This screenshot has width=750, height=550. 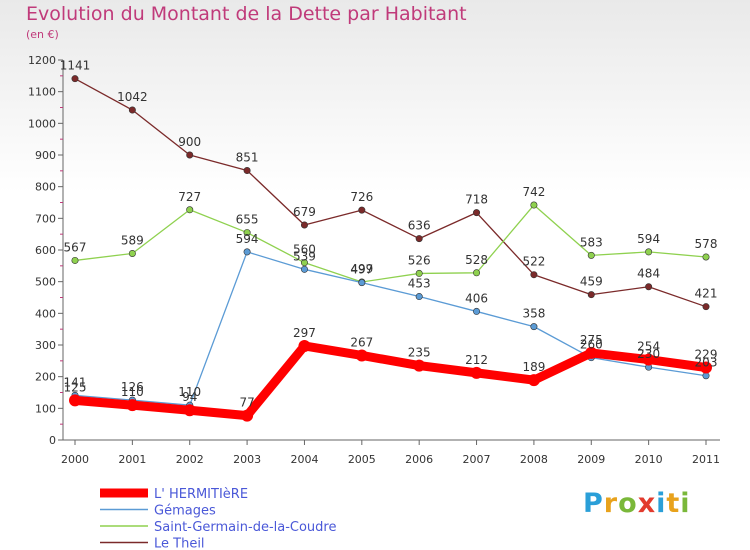 I want to click on x-tick-label: 2004, so click(x=304, y=459).